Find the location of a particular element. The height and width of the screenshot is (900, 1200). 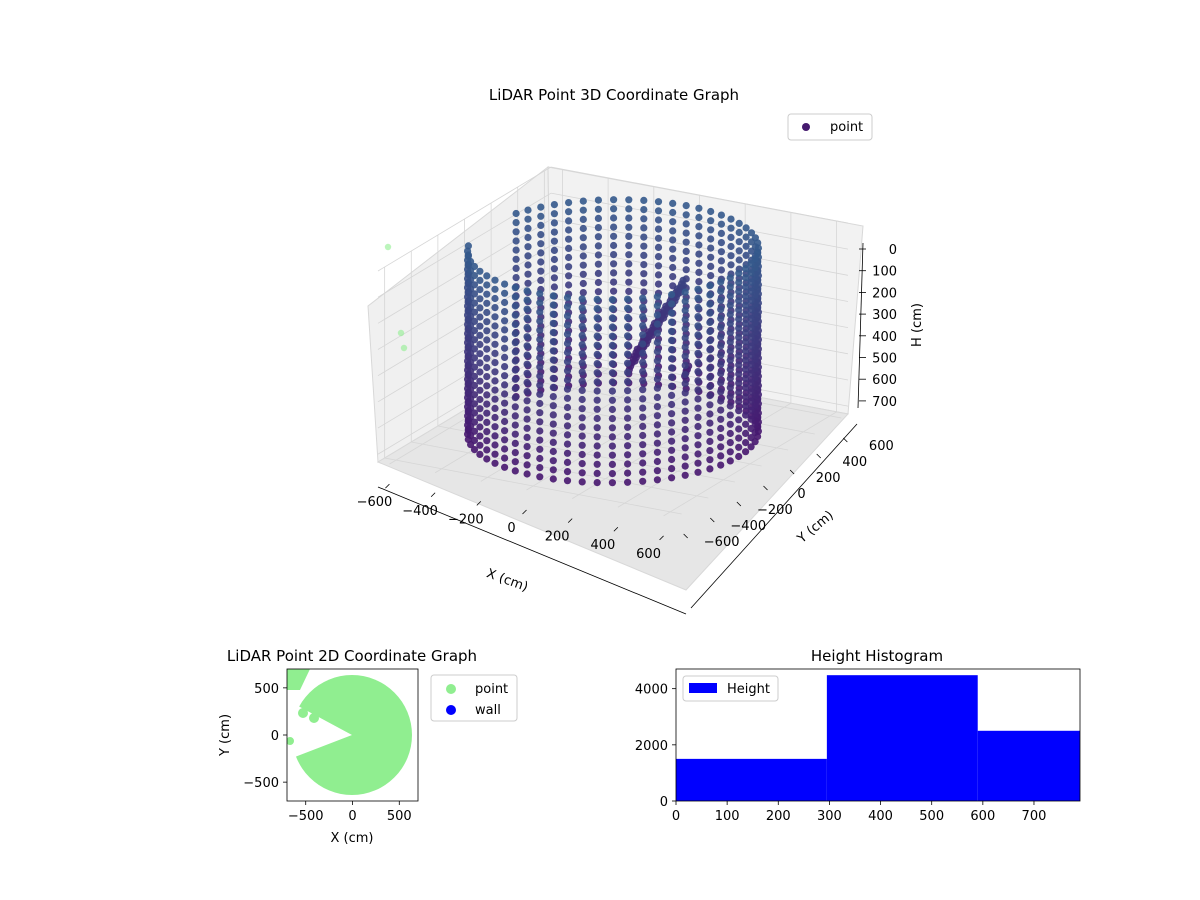

x-tick-label-histogram: 100 is located at coordinates (727, 816).